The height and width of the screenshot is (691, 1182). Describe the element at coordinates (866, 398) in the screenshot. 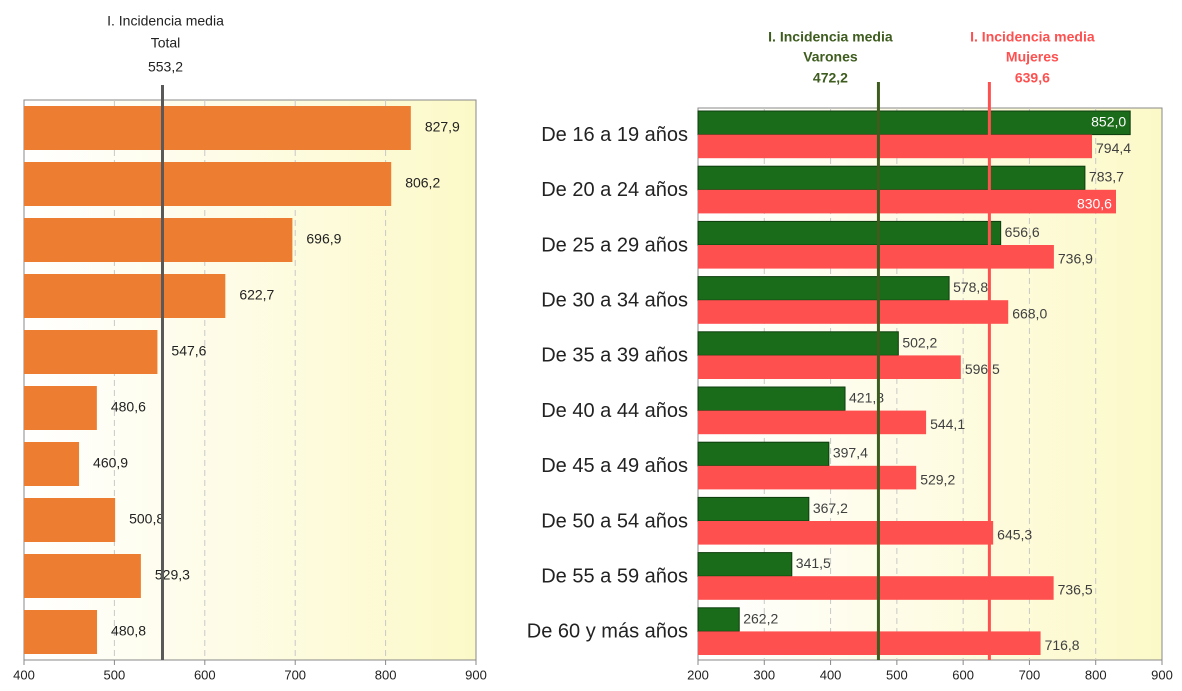

I see `value-label: 421,8` at that location.